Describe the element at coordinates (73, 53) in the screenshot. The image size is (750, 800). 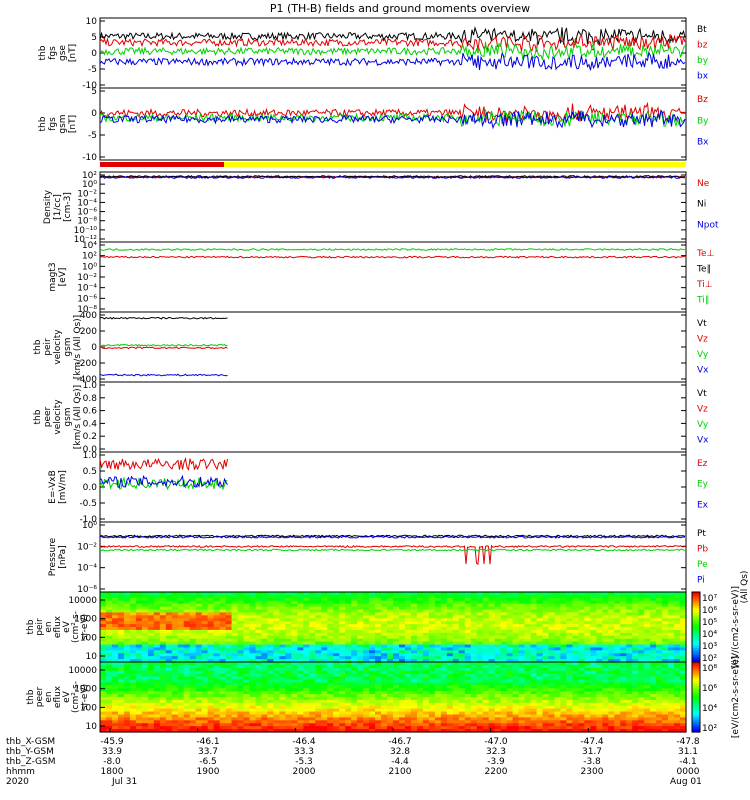
I see `y-axis-label: [nT]` at that location.